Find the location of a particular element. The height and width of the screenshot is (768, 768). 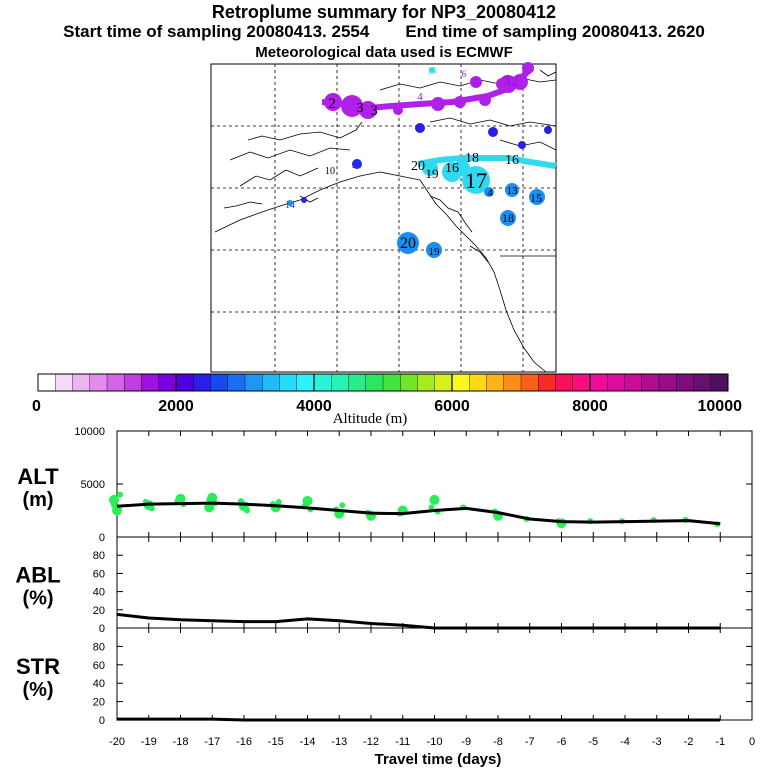

x-tick-label: -17 is located at coordinates (212, 742).